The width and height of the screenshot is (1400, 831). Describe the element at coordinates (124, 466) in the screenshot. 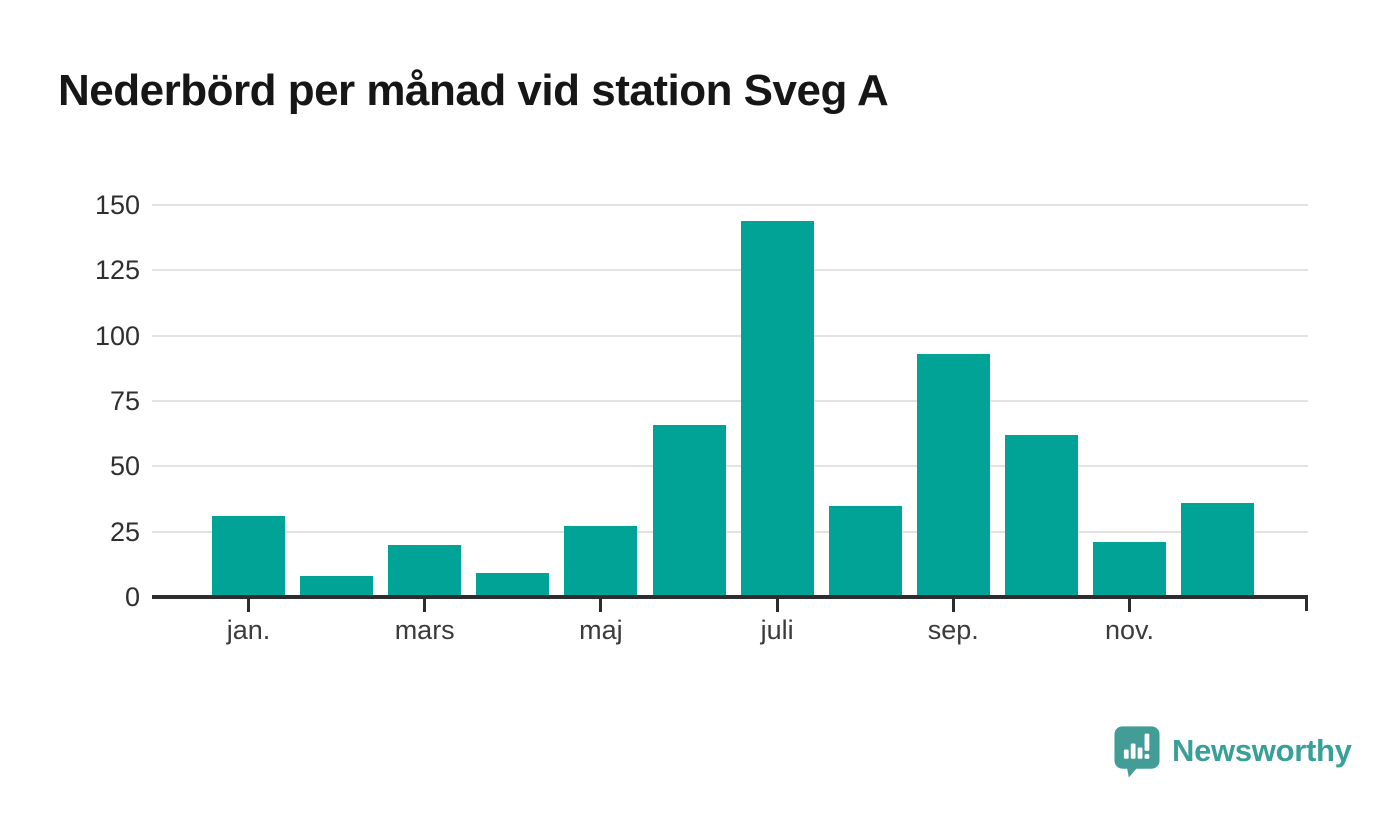

I see `y-axis-tick-label: 50` at that location.